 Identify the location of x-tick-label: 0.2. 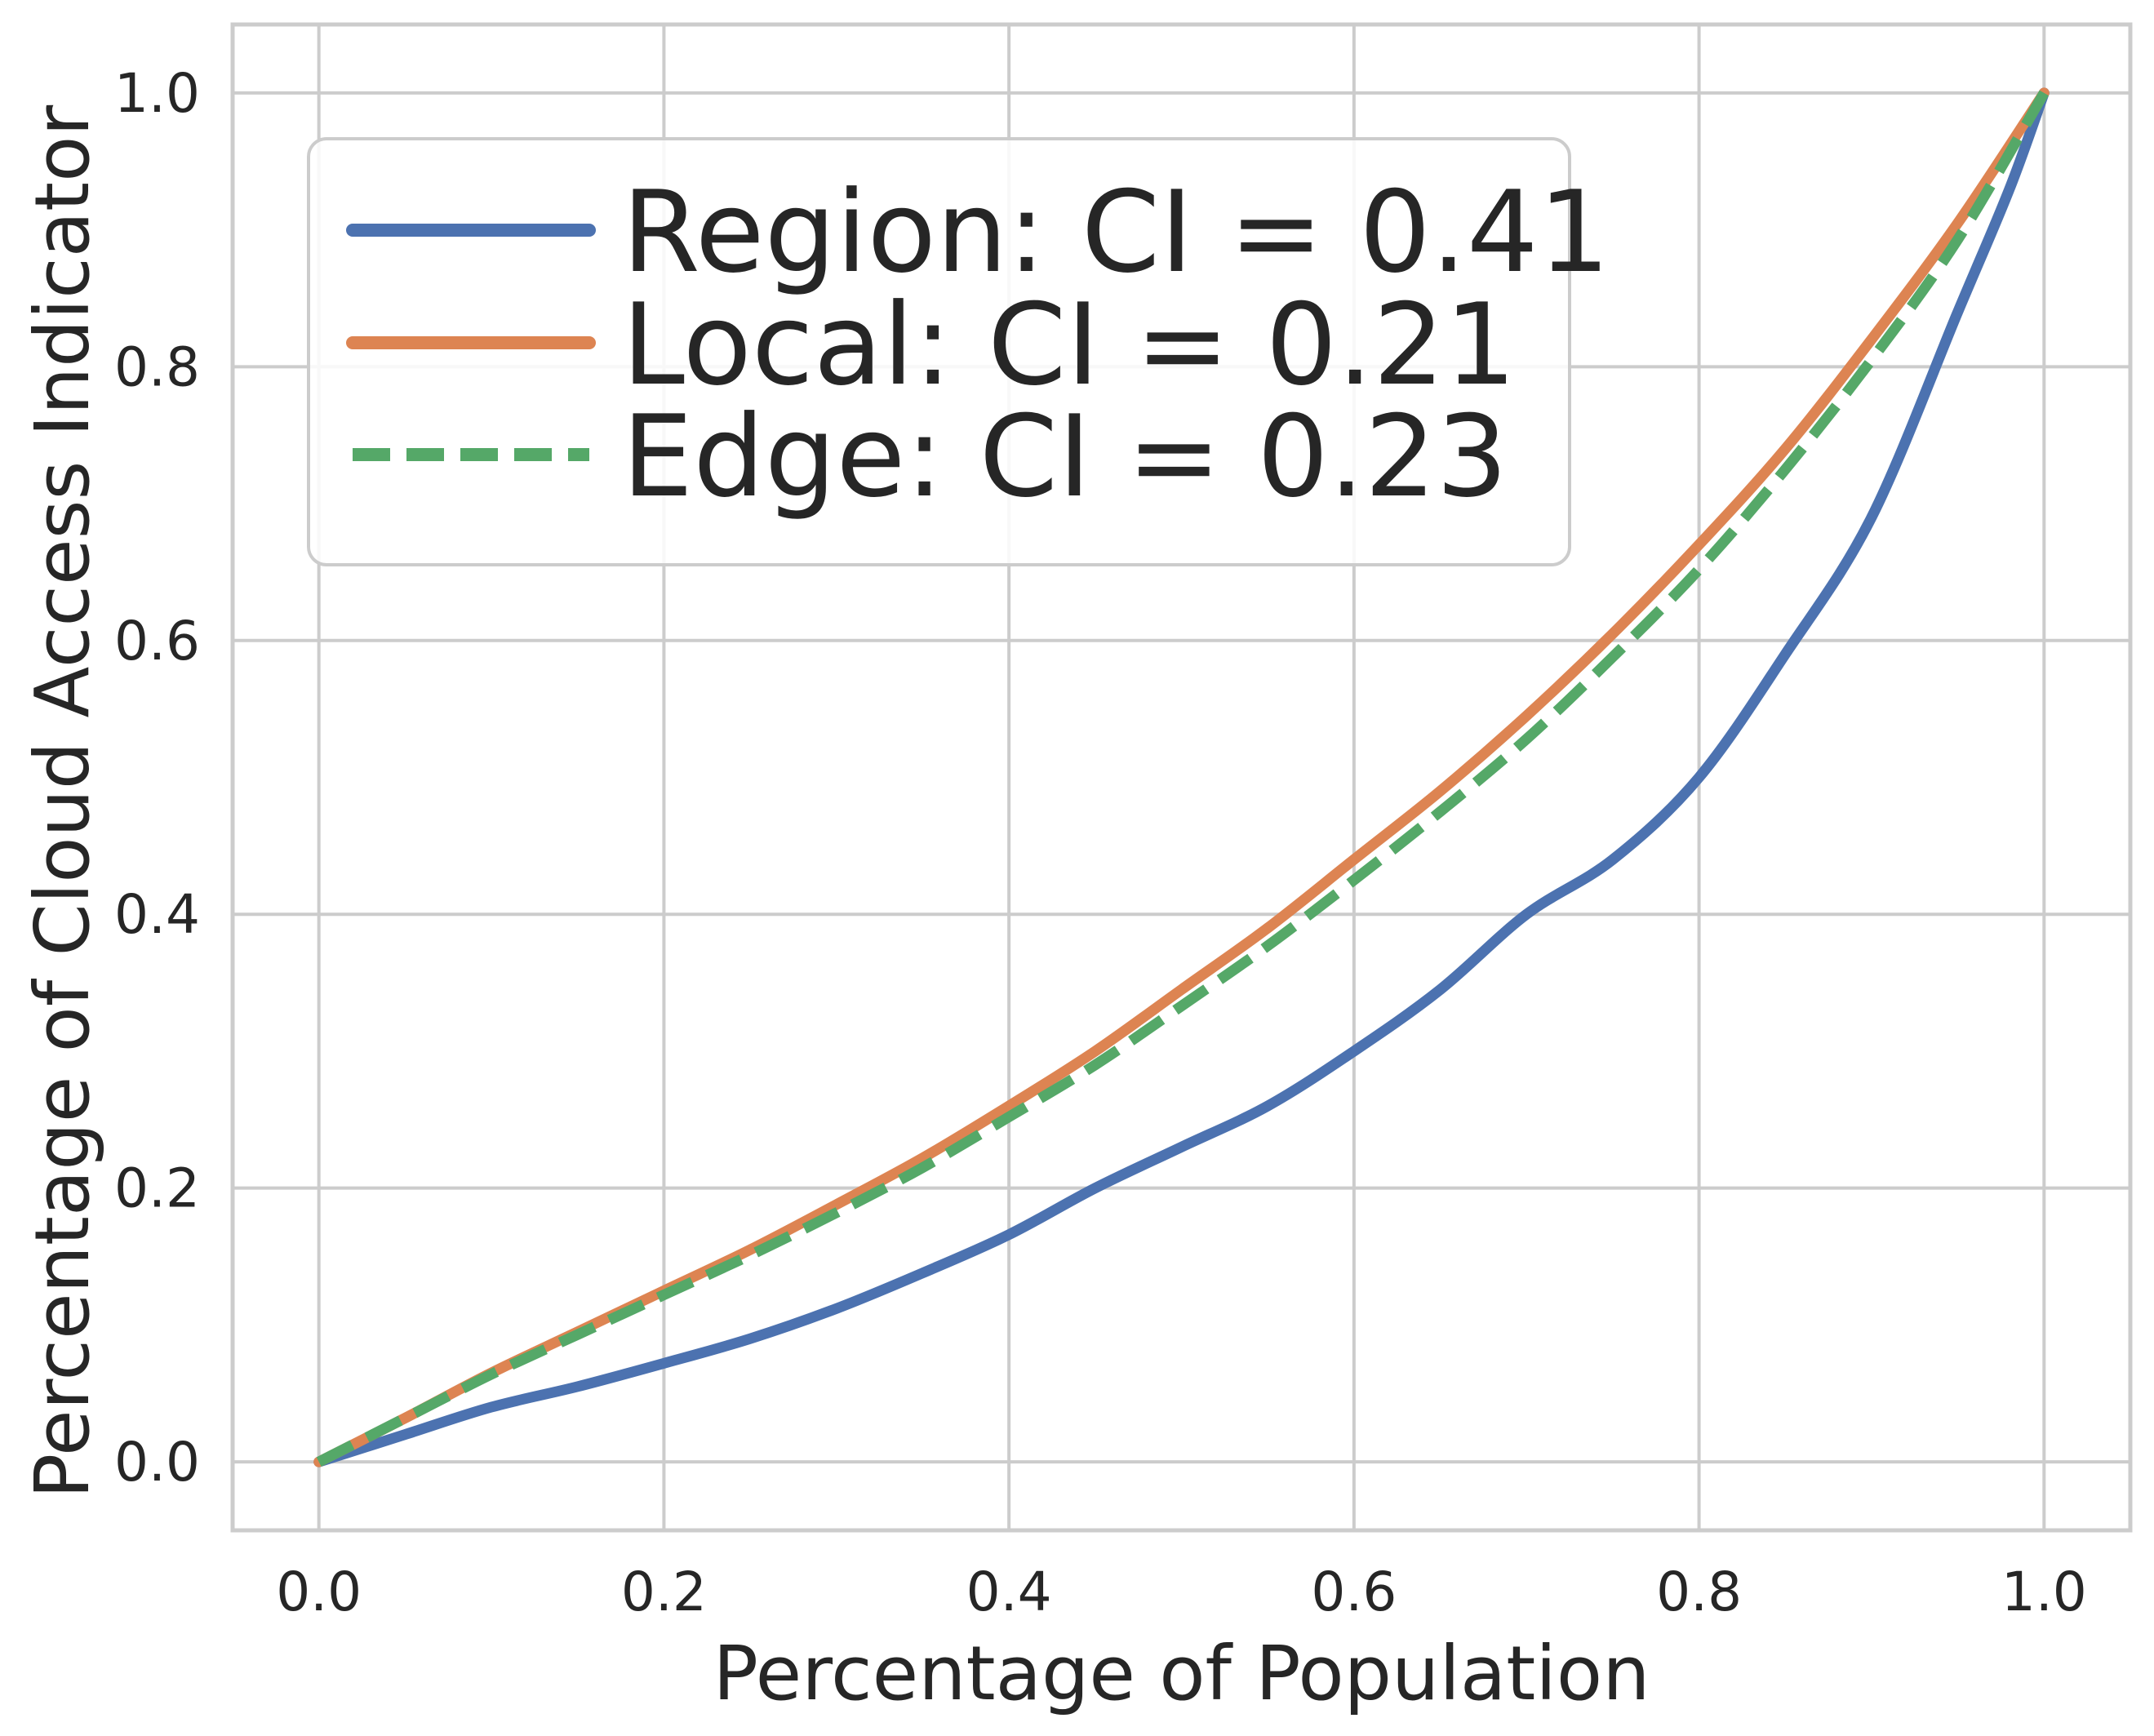
(664, 1592).